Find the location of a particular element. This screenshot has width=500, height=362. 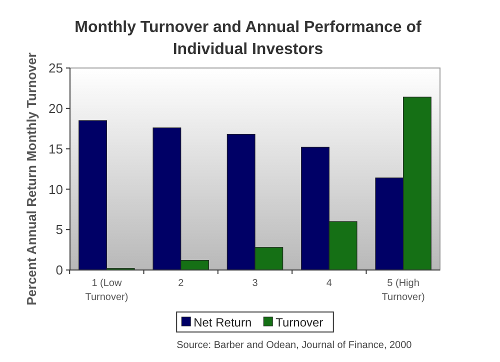

y-tick-label: 20 is located at coordinates (55, 108).